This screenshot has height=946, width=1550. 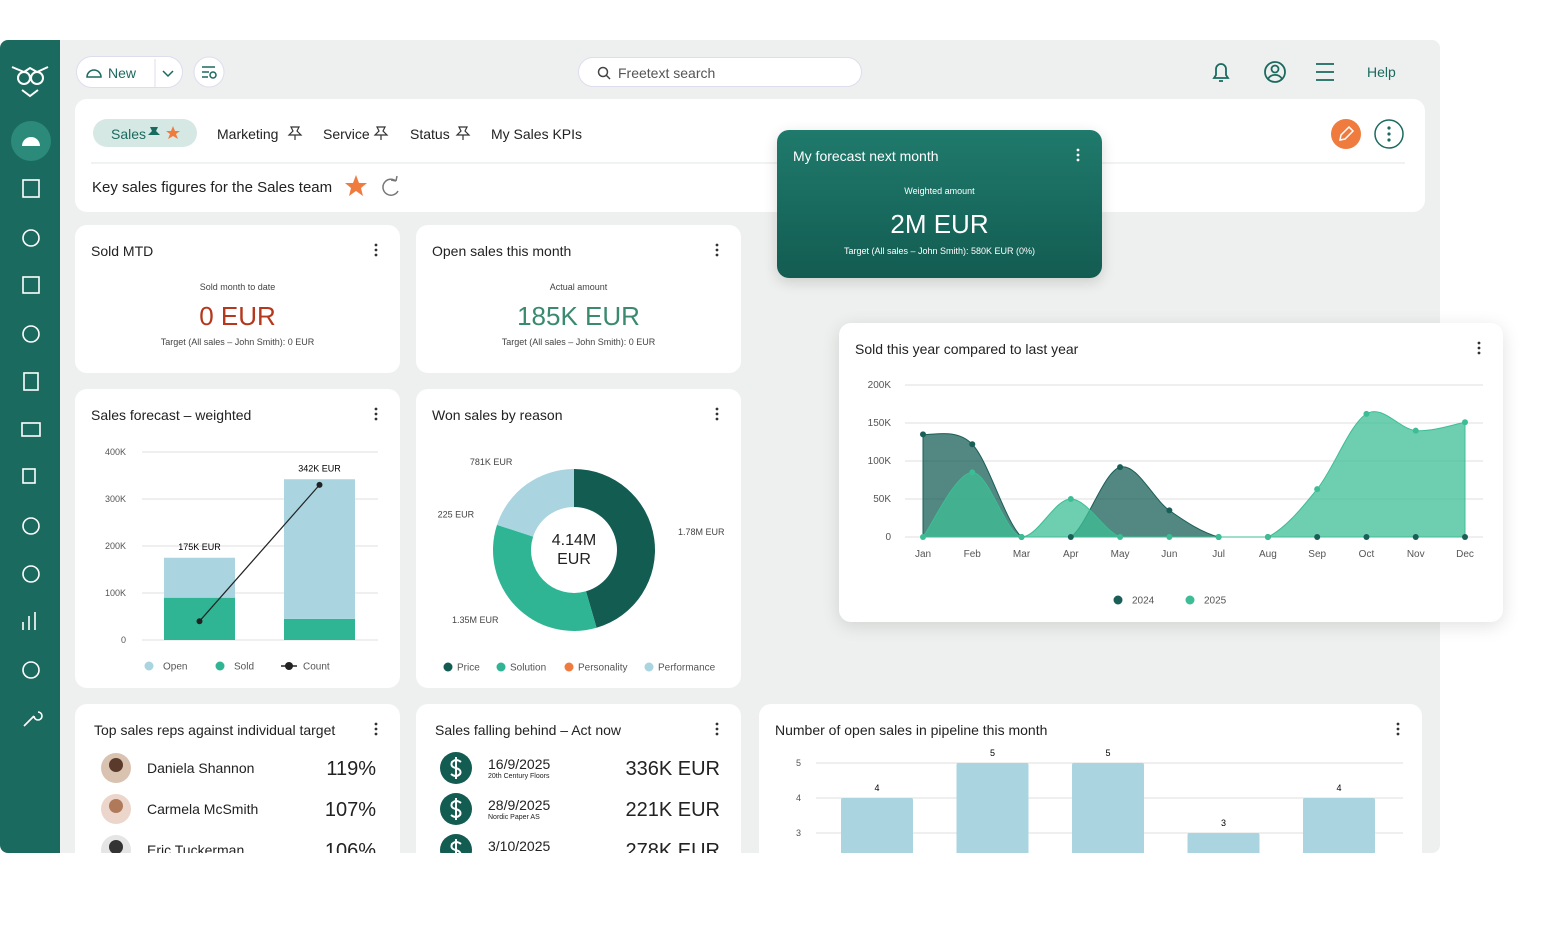 What do you see at coordinates (456, 514) in the screenshot?
I see `slice-label: 225 EUR` at bounding box center [456, 514].